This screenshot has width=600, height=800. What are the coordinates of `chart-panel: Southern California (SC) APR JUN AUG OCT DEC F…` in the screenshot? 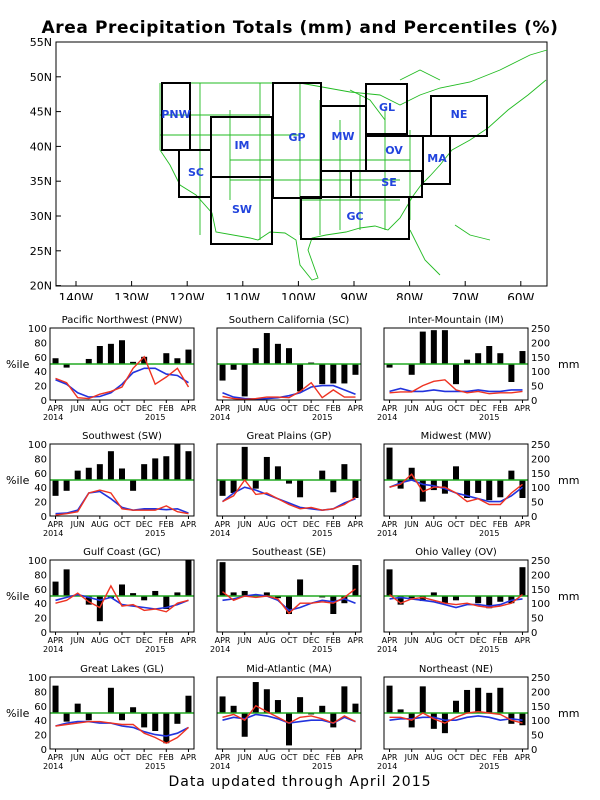 It's located at (287, 368).